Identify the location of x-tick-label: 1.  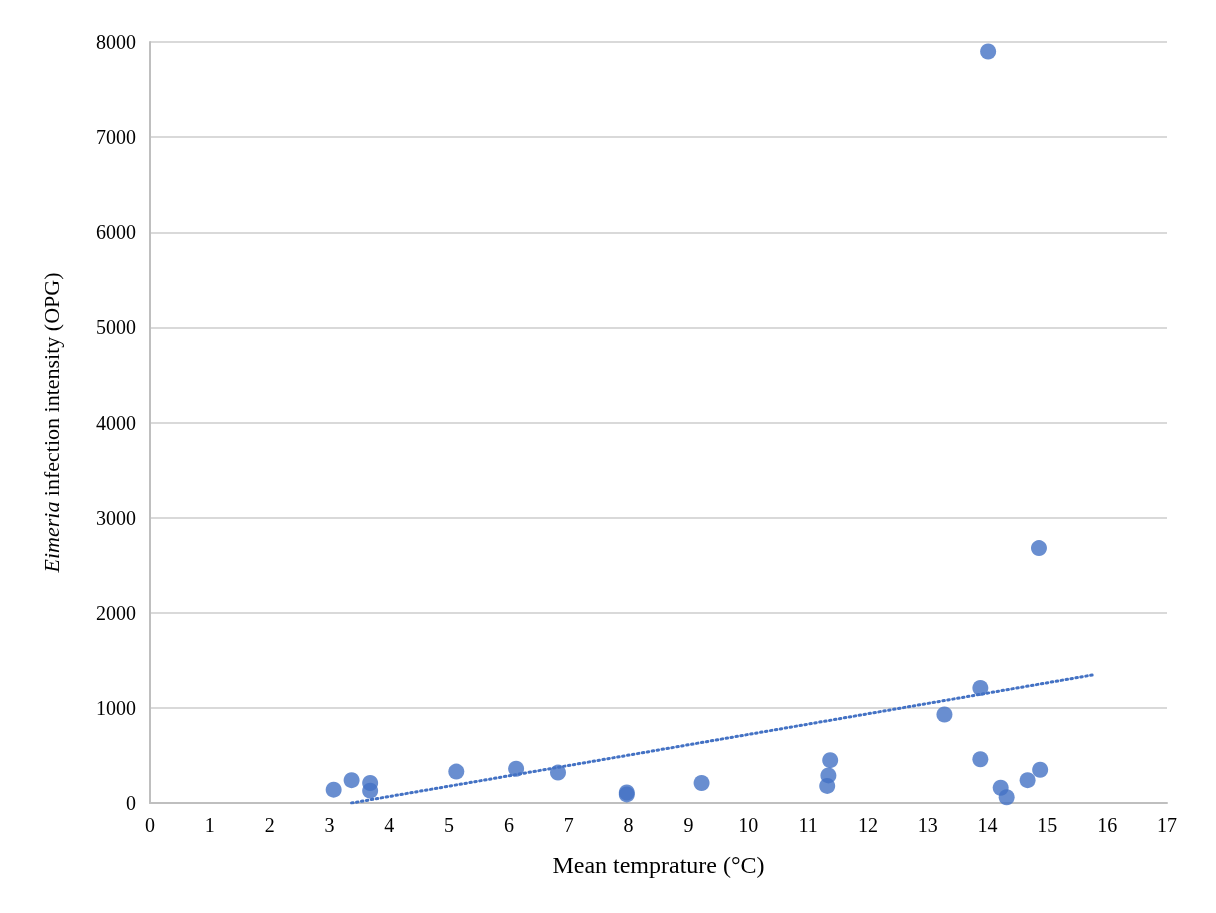
(209, 825).